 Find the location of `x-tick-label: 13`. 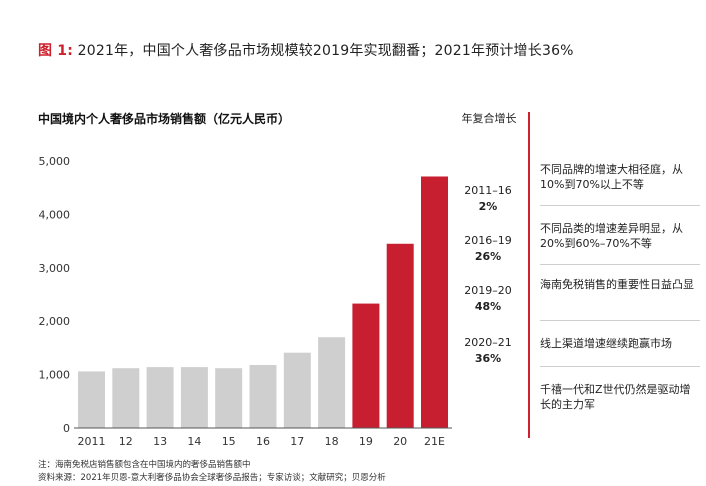

x-tick-label: 13 is located at coordinates (160, 441).